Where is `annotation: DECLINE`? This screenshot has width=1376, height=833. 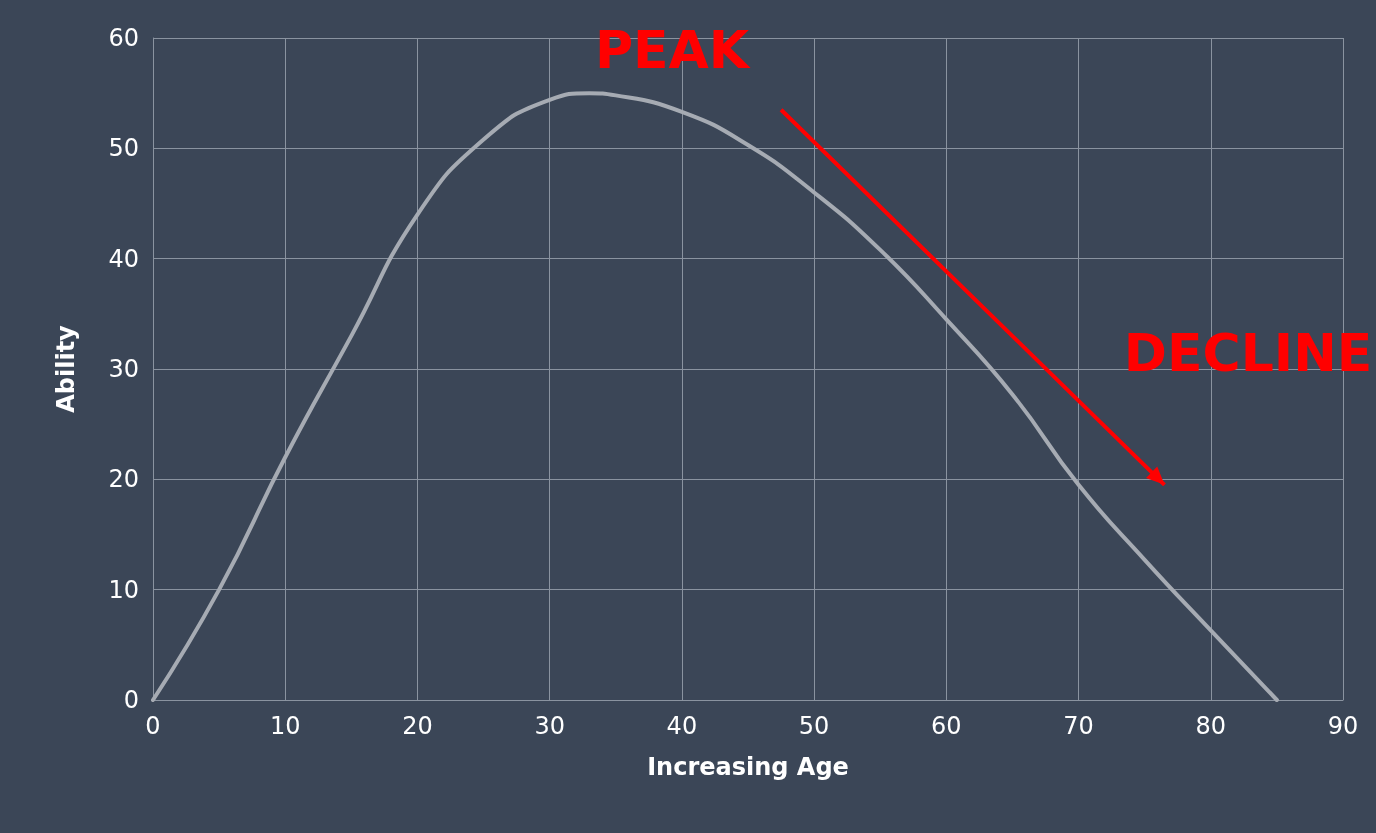 annotation: DECLINE is located at coordinates (1248, 353).